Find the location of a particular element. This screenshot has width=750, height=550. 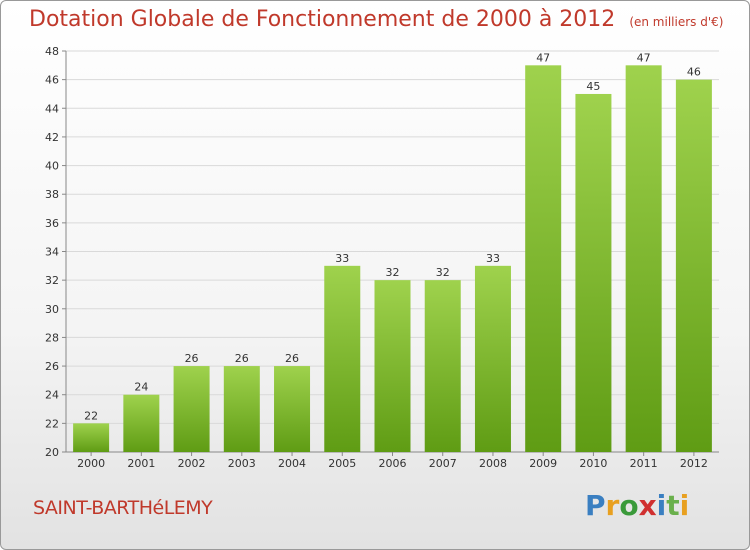

proxiti-logo: Proxiti is located at coordinates (637, 505).